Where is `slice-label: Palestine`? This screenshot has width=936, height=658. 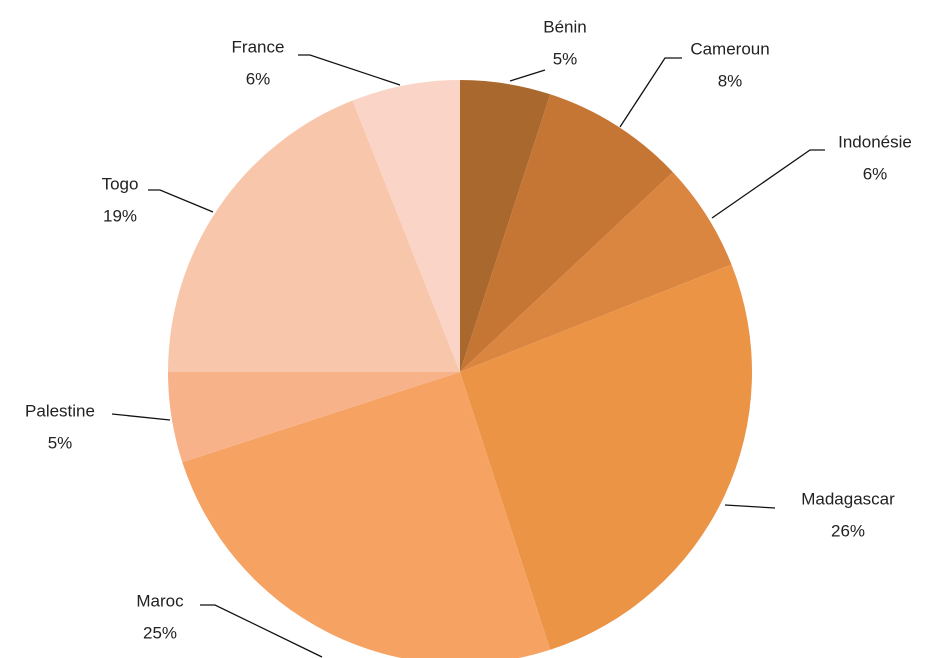 slice-label: Palestine is located at coordinates (60, 410).